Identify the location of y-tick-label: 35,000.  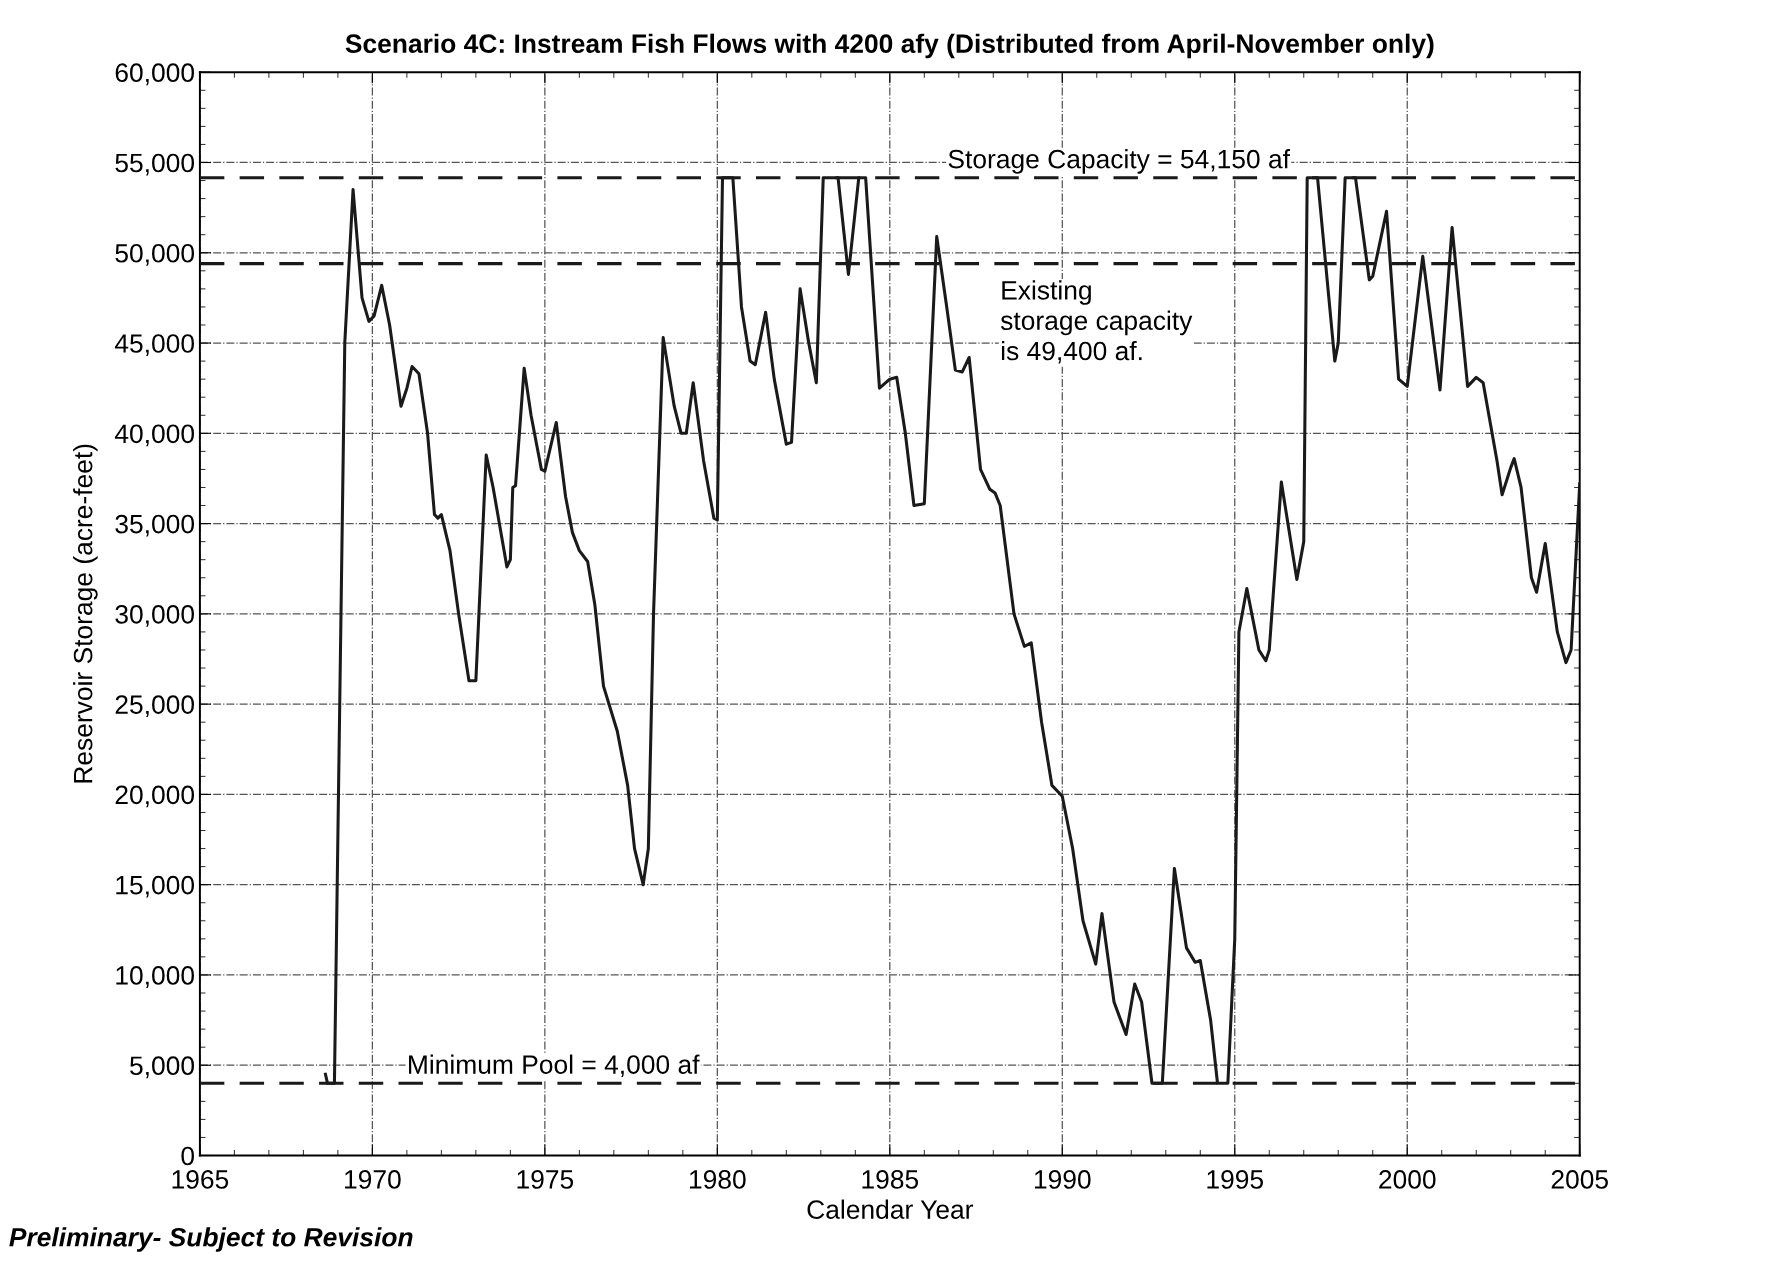
(155, 525).